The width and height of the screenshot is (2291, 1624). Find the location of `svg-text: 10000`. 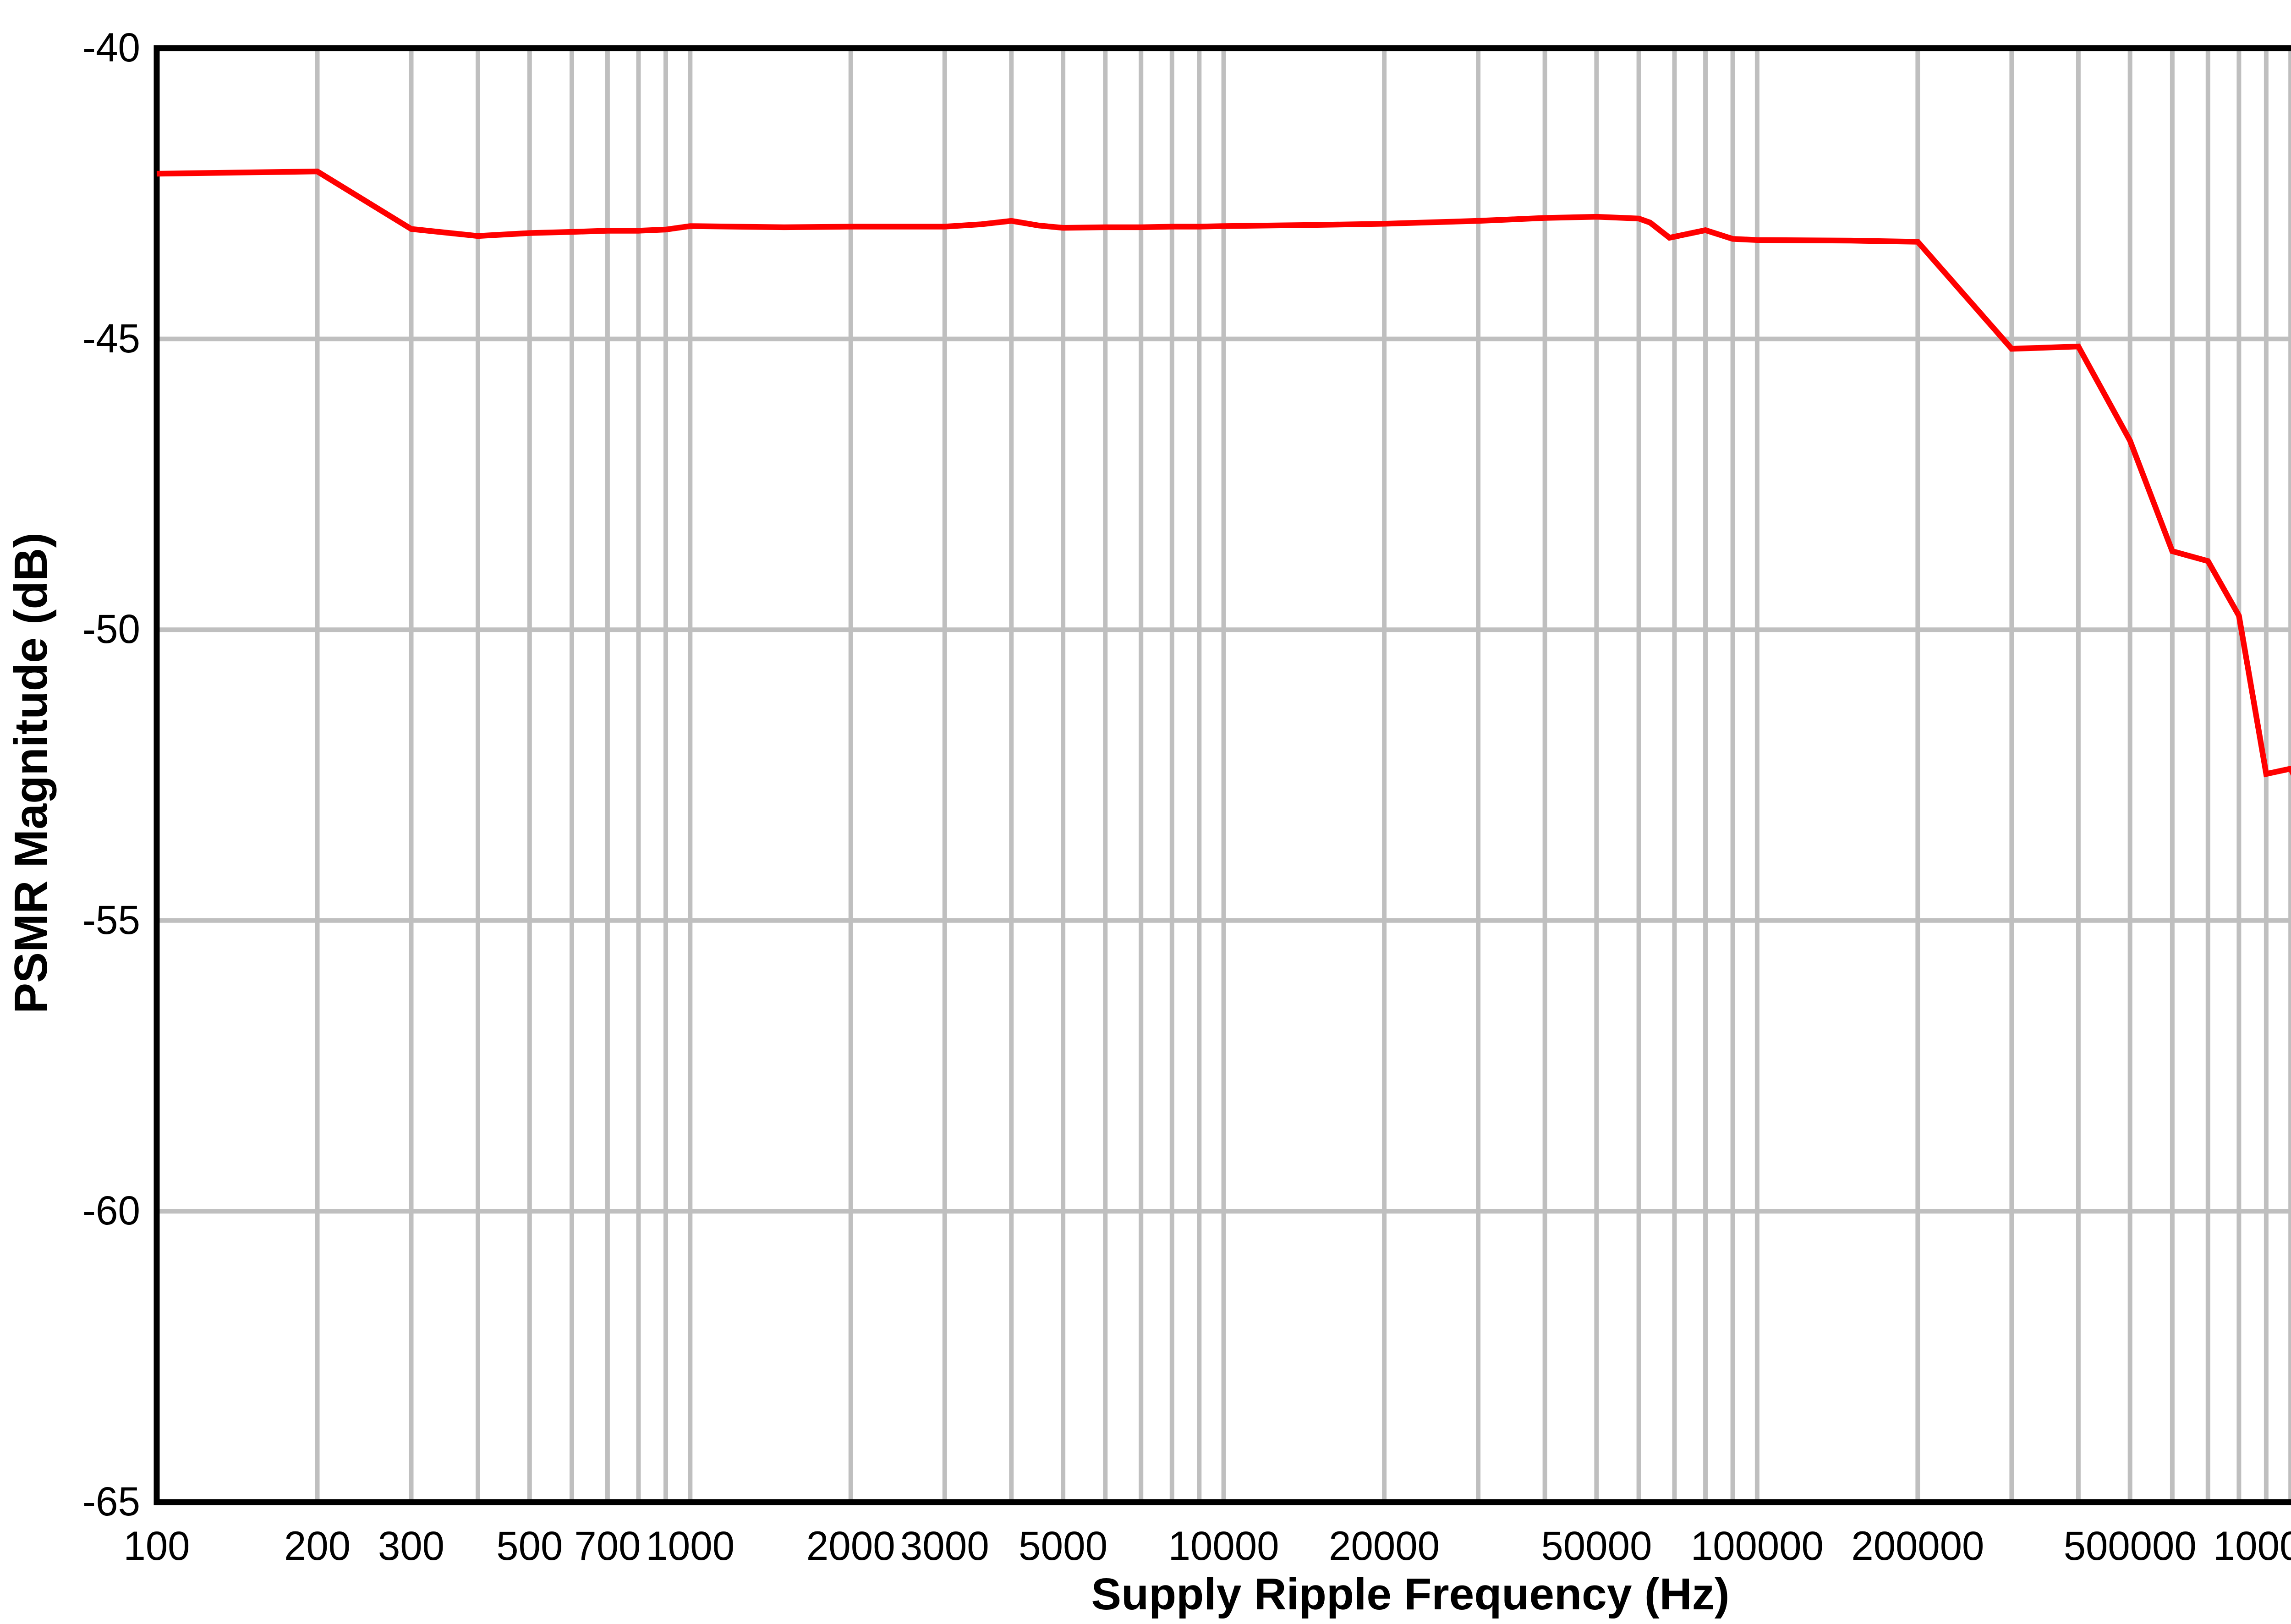

svg-text: 10000 is located at coordinates (1223, 1546).